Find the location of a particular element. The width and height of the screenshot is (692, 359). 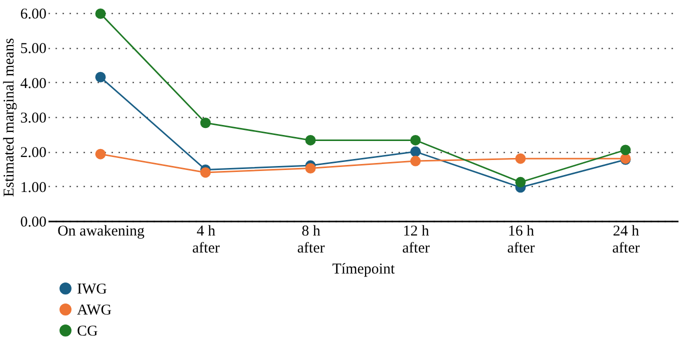

x-tick-label: 12 h after is located at coordinates (416, 240).